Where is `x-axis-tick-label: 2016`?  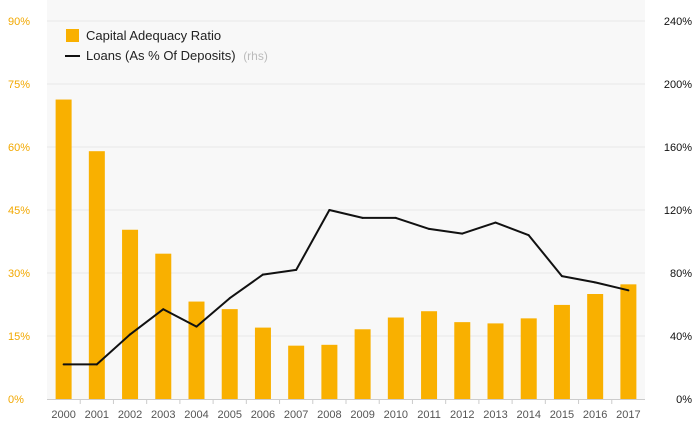 x-axis-tick-label: 2016 is located at coordinates (595, 415).